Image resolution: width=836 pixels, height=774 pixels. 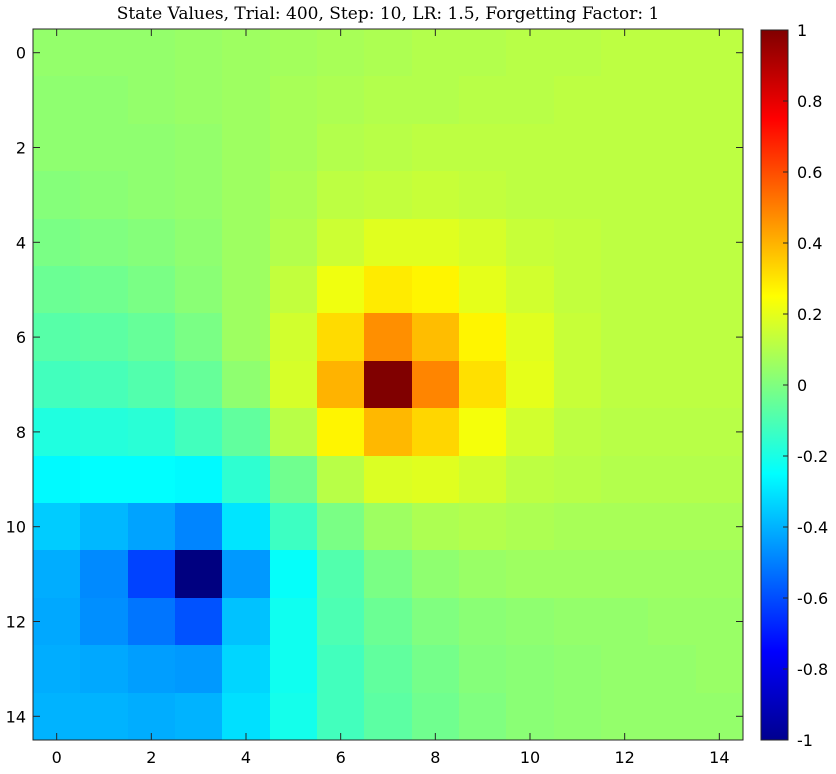 What do you see at coordinates (16, 622) in the screenshot?
I see `y-tick-label: 12` at bounding box center [16, 622].